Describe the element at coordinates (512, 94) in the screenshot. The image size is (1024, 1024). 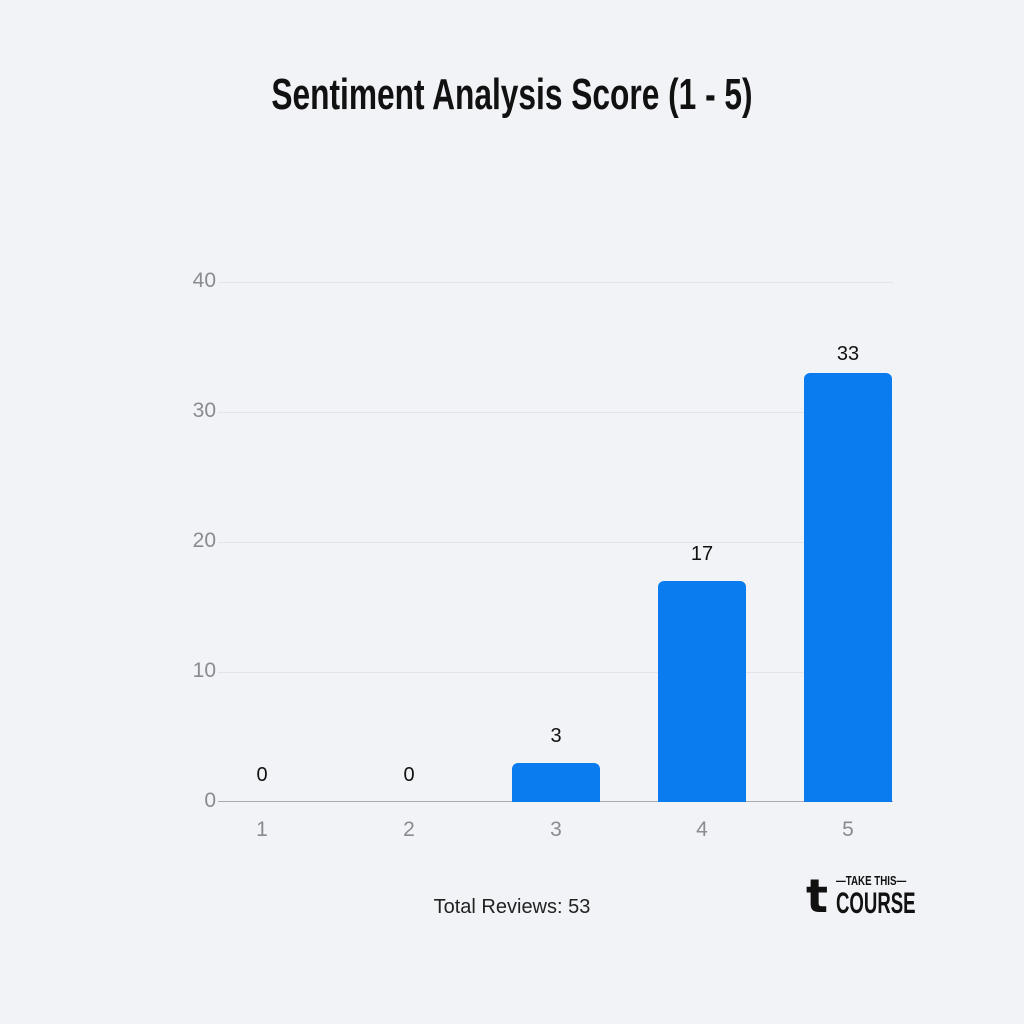
I see `chart-title: Sentiment Analysis Score (1 - 5)` at that location.